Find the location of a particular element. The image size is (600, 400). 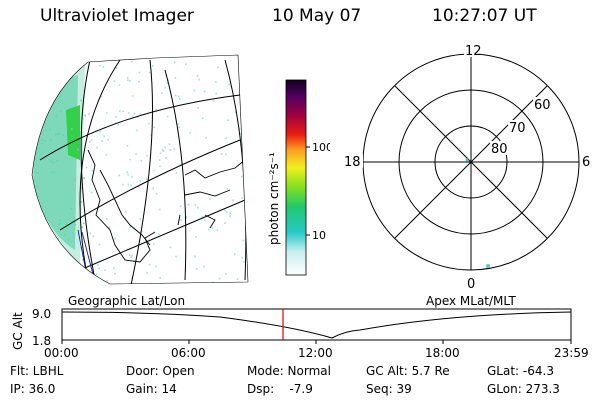

glon-info: GLon: 273.3 is located at coordinates (523, 389).